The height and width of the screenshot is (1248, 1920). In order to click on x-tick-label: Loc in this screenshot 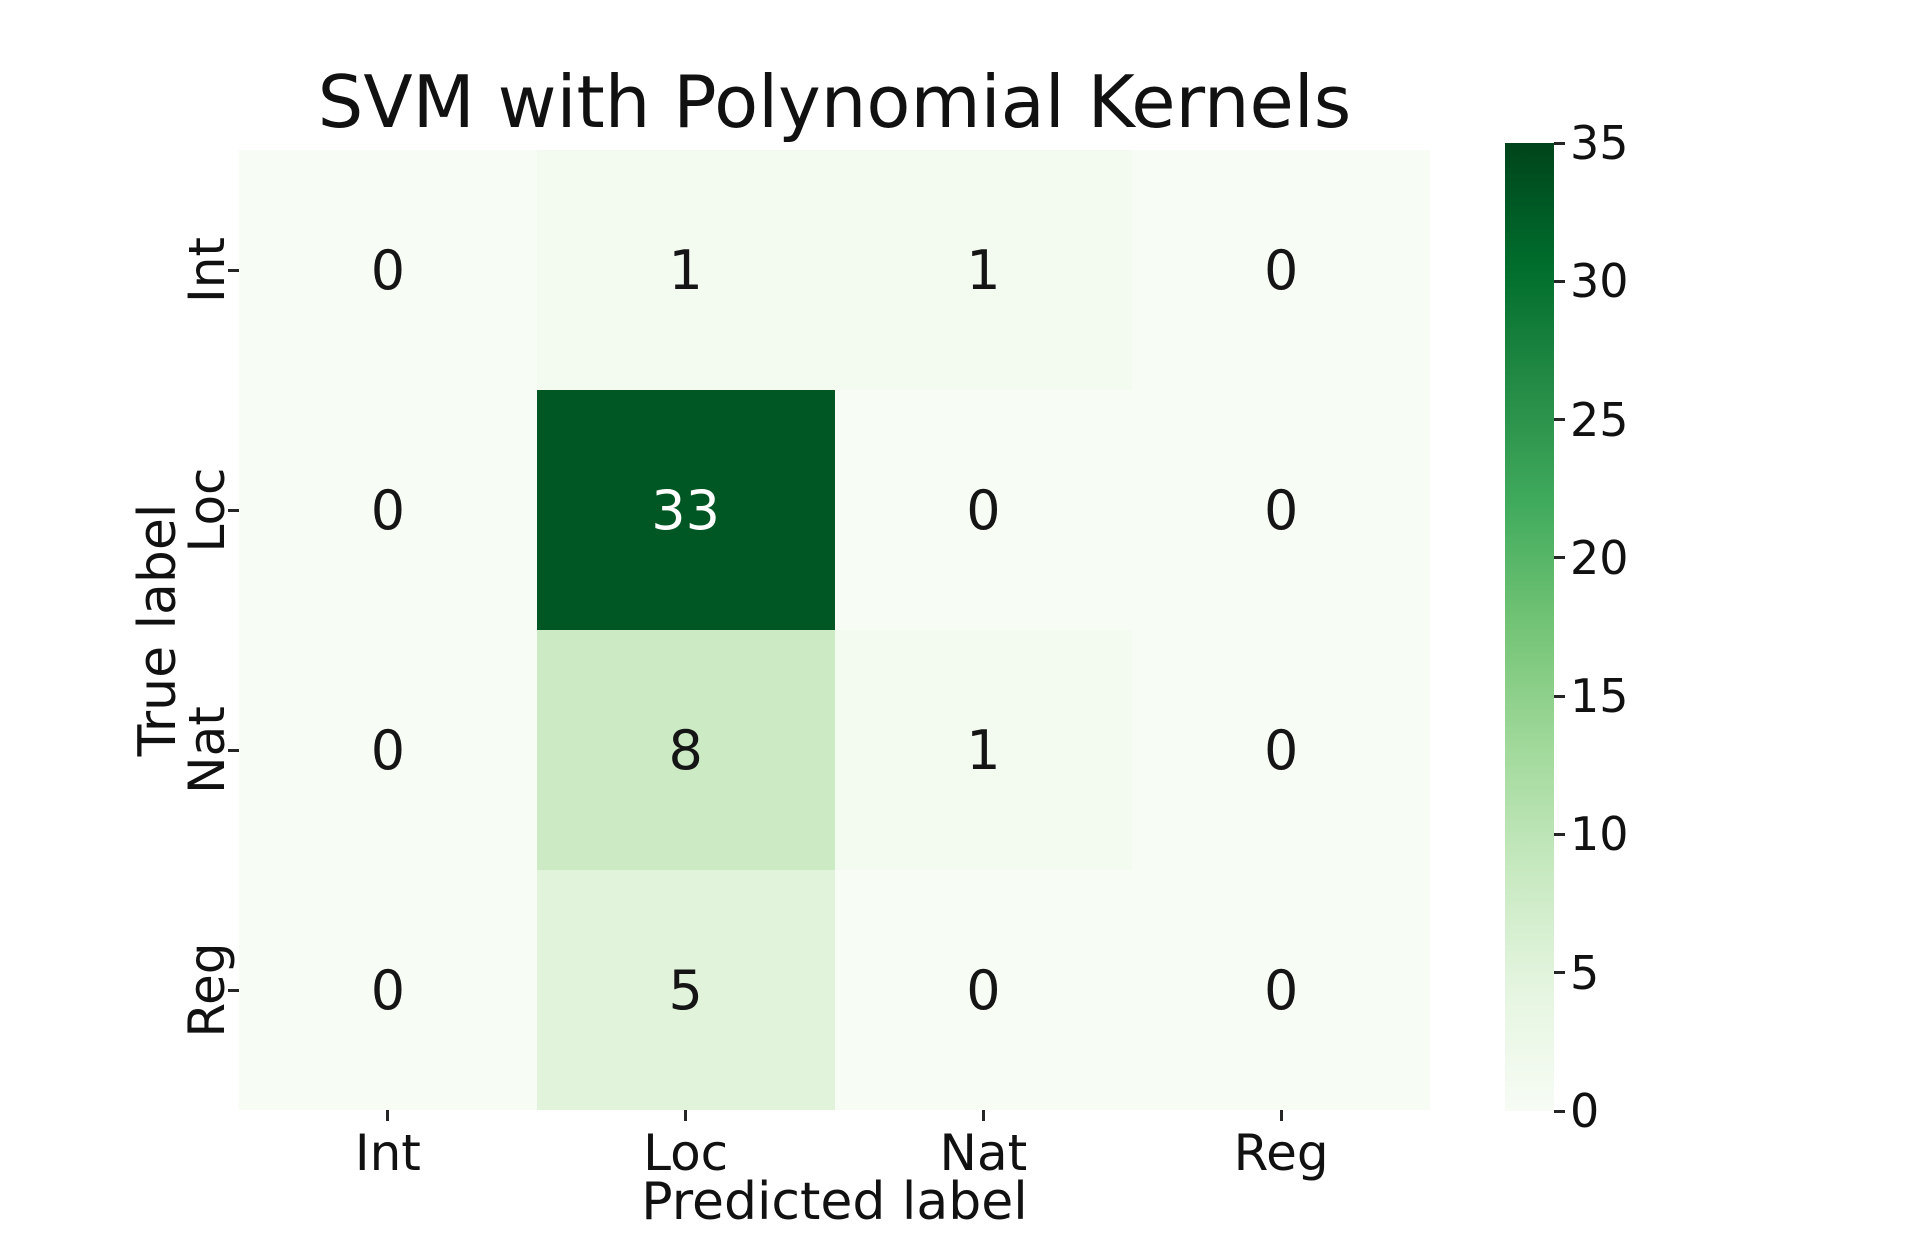, I will do `click(686, 1153)`.